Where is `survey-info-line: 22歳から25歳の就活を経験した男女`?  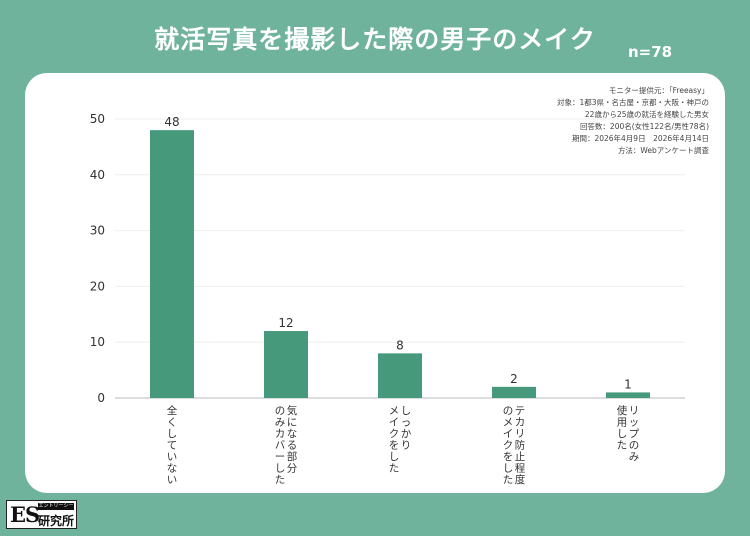 survey-info-line: 22歳から25歳の就活を経験した男女 is located at coordinates (646, 114).